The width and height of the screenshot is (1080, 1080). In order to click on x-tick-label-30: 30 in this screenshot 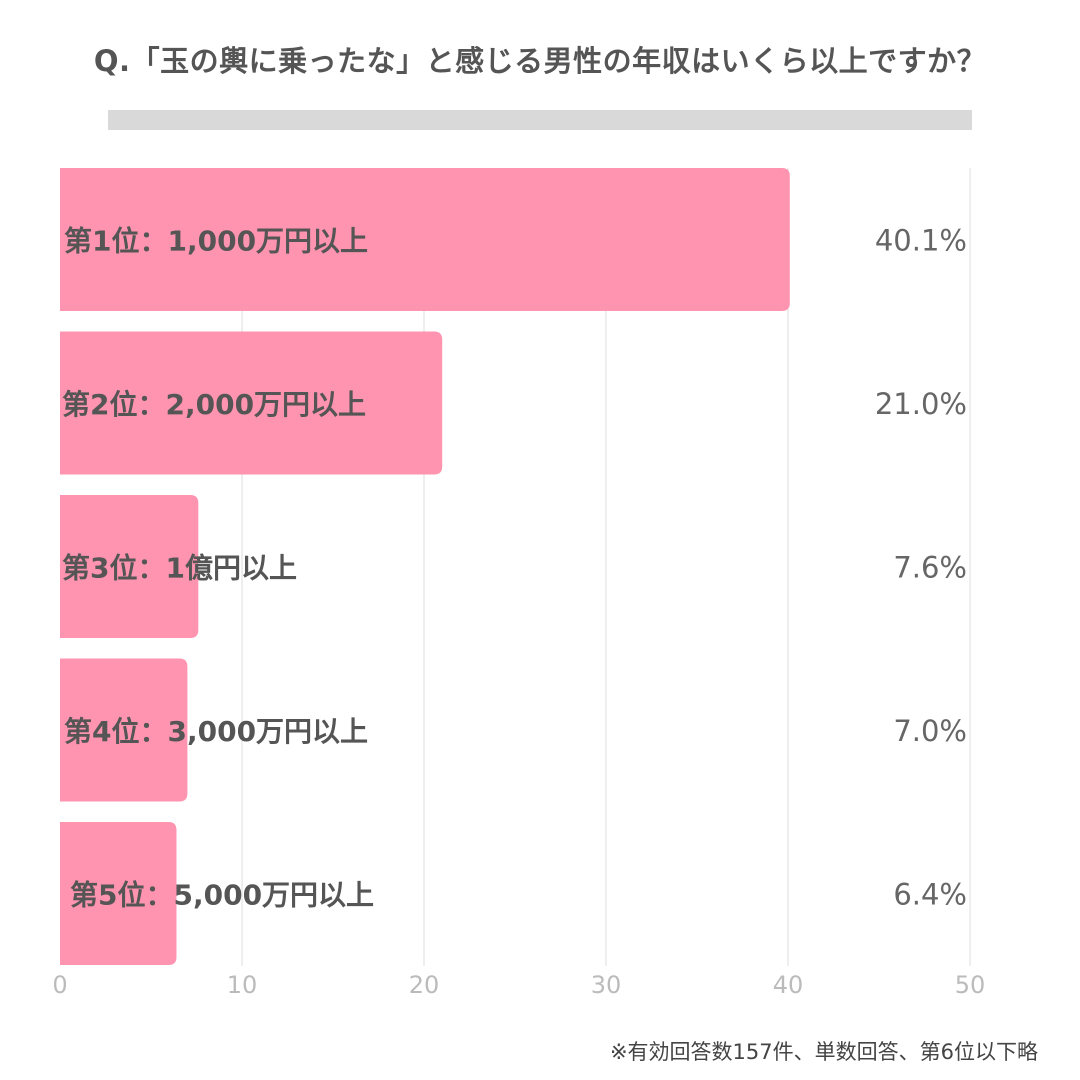, I will do `click(606, 985)`.